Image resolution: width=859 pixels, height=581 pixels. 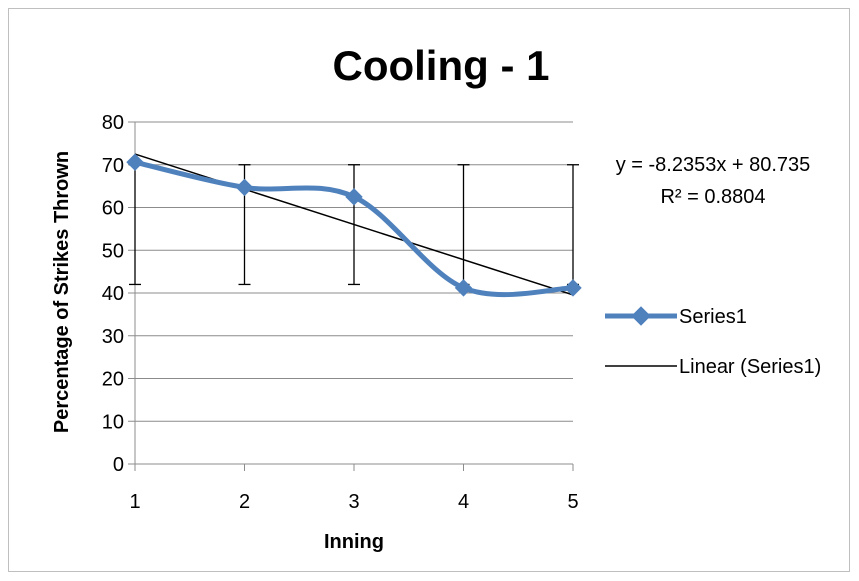 What do you see at coordinates (134, 502) in the screenshot?
I see `x-tick-label: 1` at bounding box center [134, 502].